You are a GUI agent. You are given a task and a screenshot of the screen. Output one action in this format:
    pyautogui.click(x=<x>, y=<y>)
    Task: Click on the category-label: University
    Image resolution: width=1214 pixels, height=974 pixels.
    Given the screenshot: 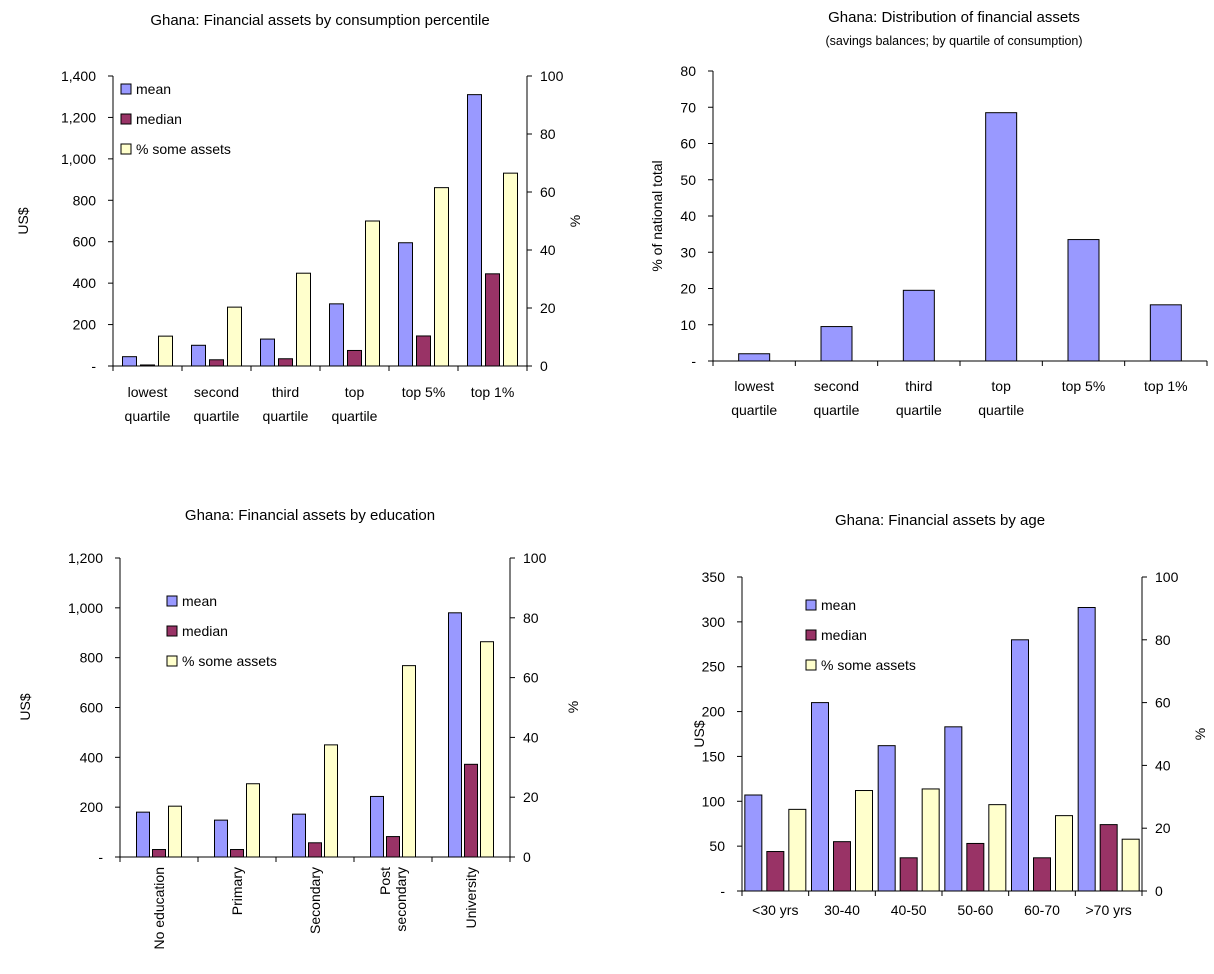 What is the action you would take?
    pyautogui.click(x=471, y=897)
    